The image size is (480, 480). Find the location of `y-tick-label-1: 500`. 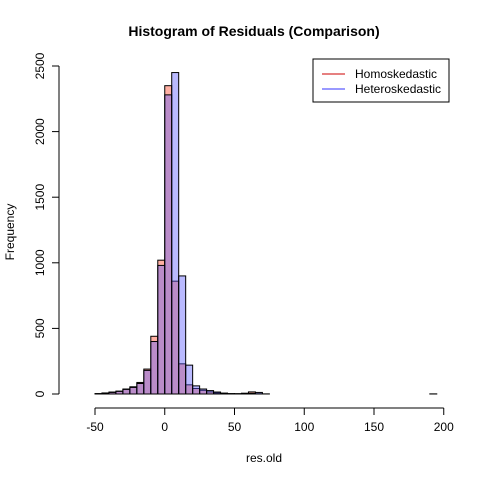

y-tick-label-1: 500 is located at coordinates (40, 328).